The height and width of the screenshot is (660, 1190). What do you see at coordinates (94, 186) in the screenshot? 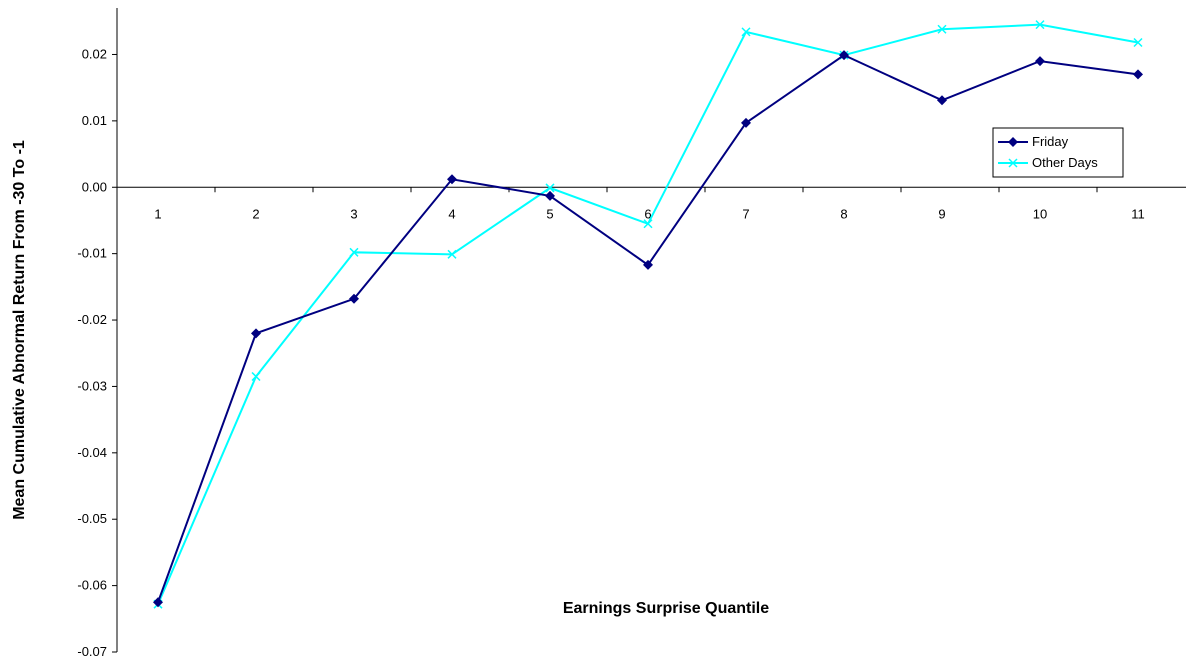
I see `y-tick-label: 0.00` at bounding box center [94, 186].